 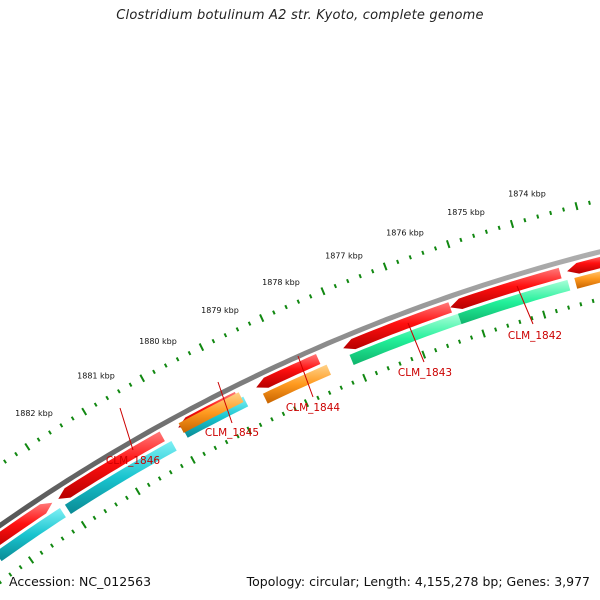 What do you see at coordinates (344, 256) in the screenshot?
I see `scale-label: 1877 kbp` at bounding box center [344, 256].